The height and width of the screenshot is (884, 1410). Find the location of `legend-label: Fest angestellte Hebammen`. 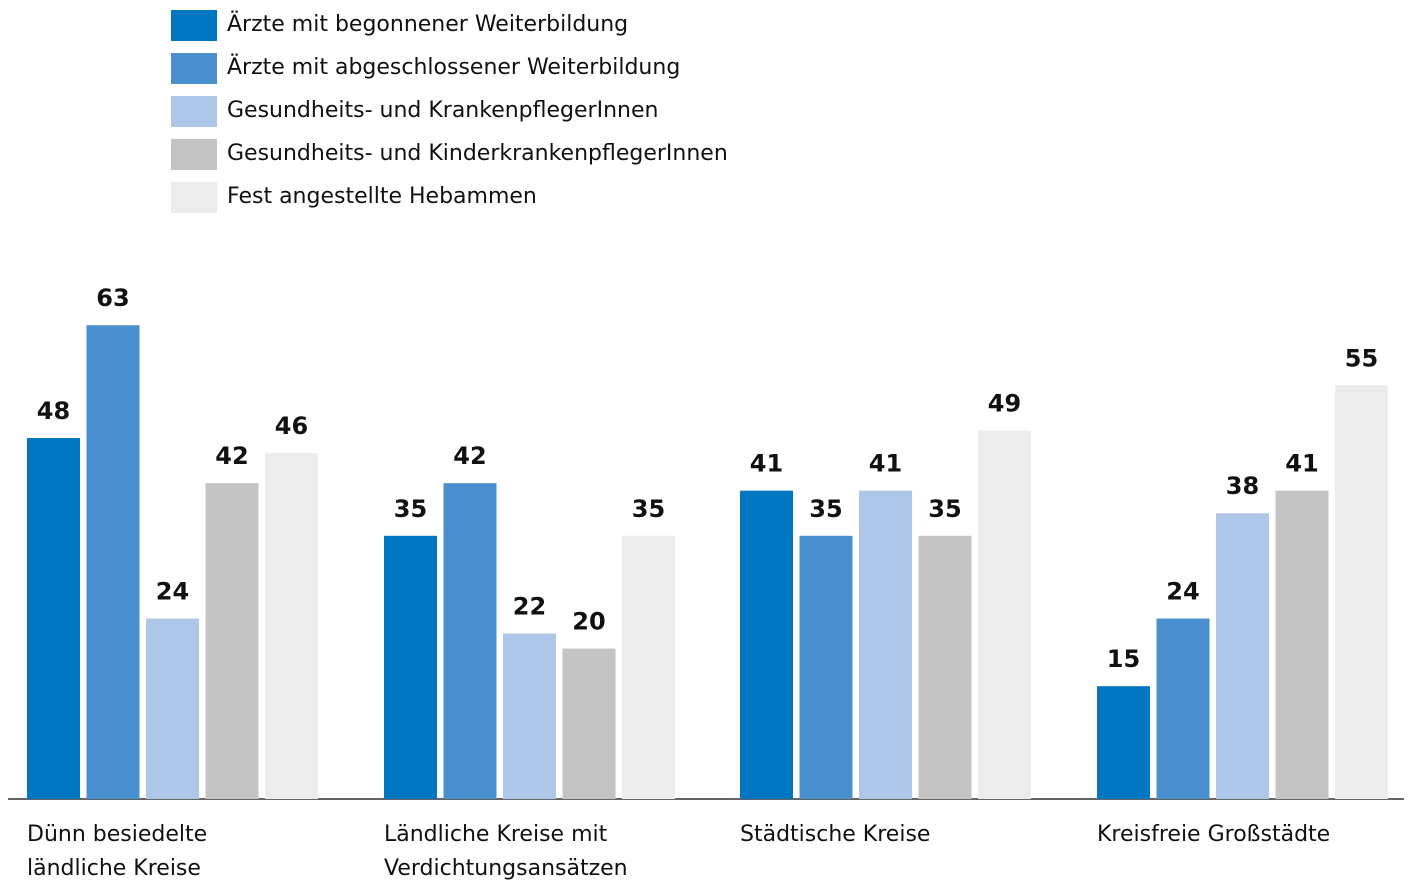

legend-label: Fest angestellte Hebammen is located at coordinates (382, 196).